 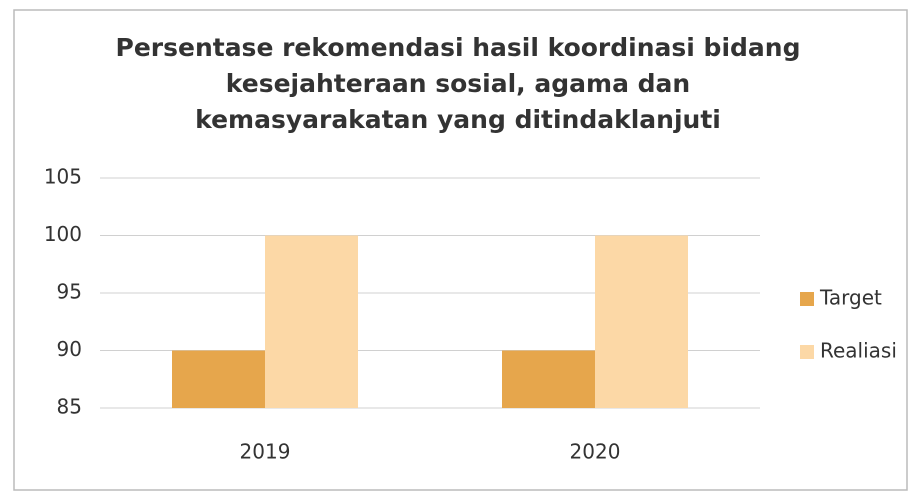 What do you see at coordinates (63, 177) in the screenshot?
I see `y-tick-label: 105` at bounding box center [63, 177].